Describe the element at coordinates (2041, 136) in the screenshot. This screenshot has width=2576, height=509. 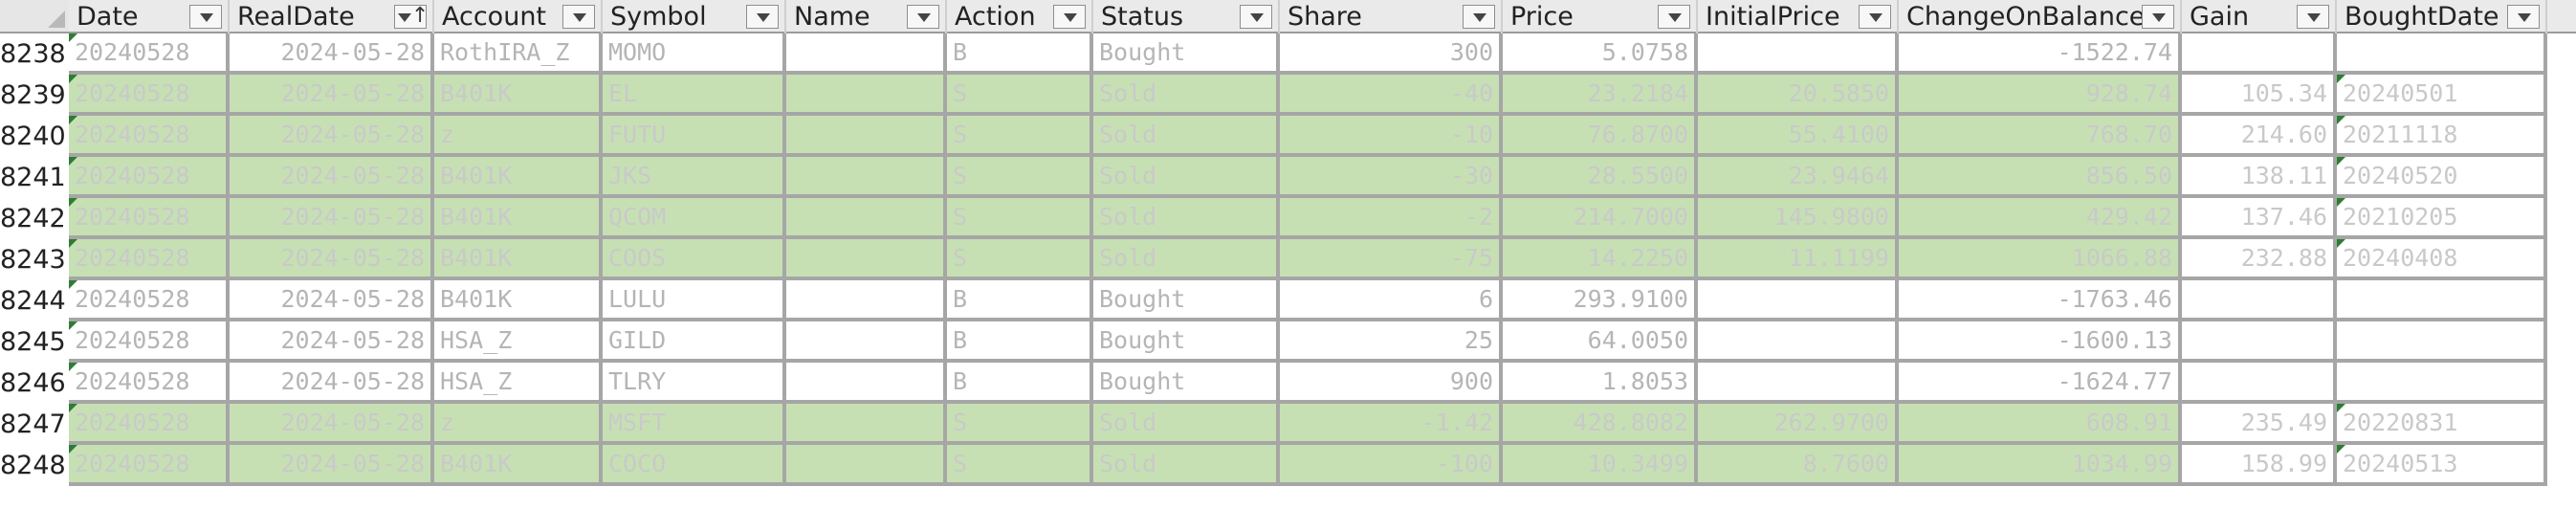
I see `cell-changeonbalance: 768.70` at that location.